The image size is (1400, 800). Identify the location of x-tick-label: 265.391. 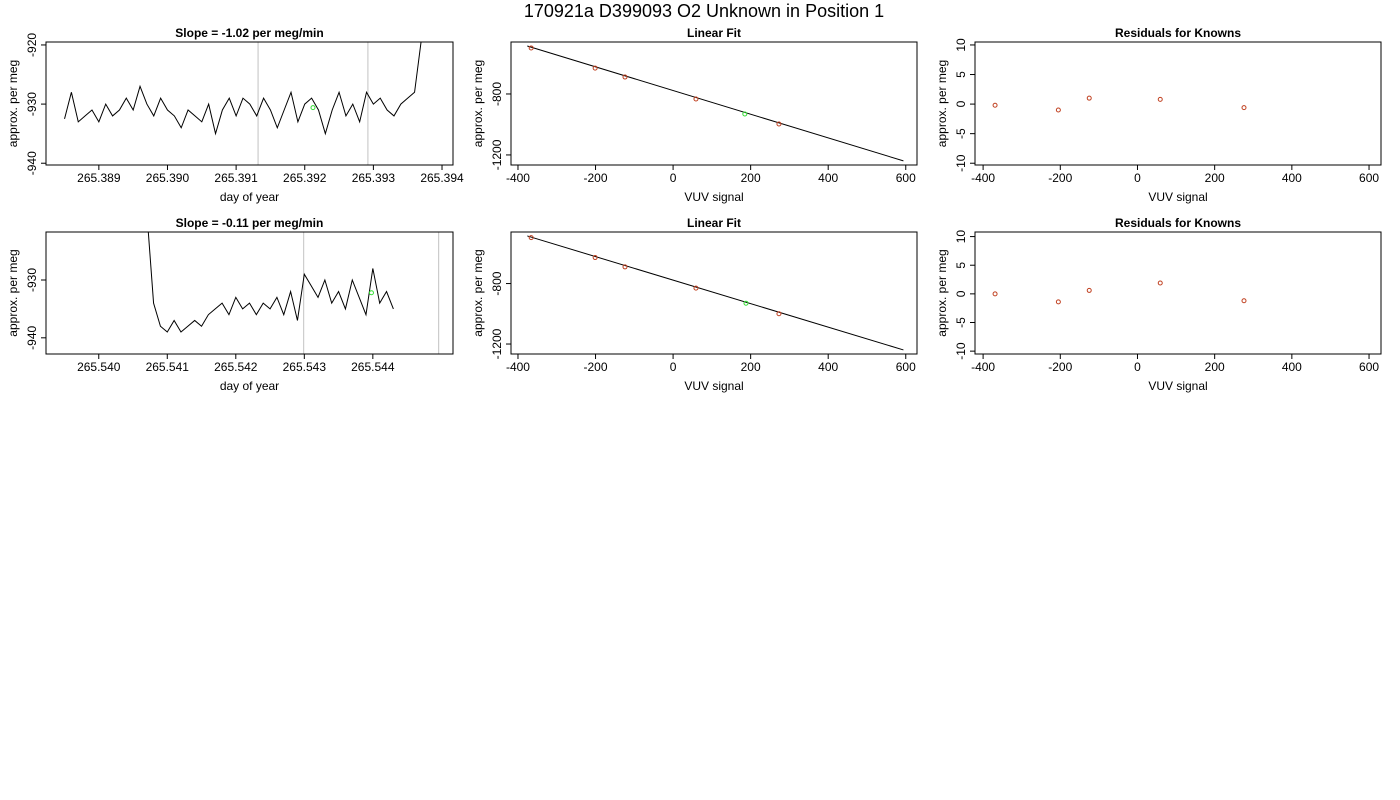
(236, 178).